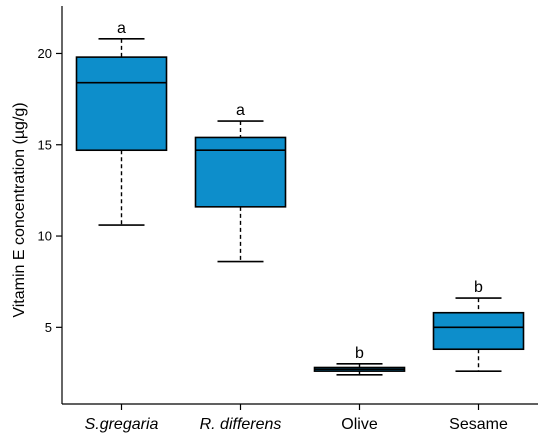  Describe the element at coordinates (241, 424) in the screenshot. I see `x-category-label: R. differens` at that location.